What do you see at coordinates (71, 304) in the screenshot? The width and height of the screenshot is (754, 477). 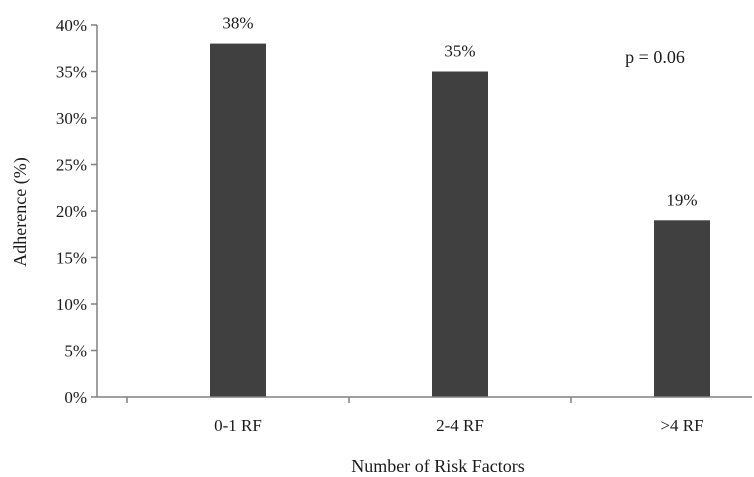 I see `y-tick-label: 10%` at bounding box center [71, 304].